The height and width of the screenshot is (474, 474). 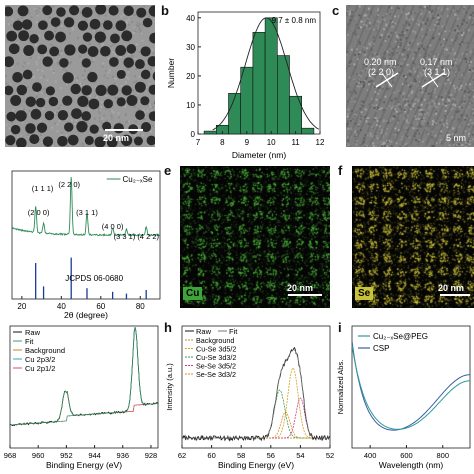 What do you see at coordinates (216, 374) in the screenshot?
I see `legend-label: Se-Se 3d3/2` at bounding box center [216, 374].